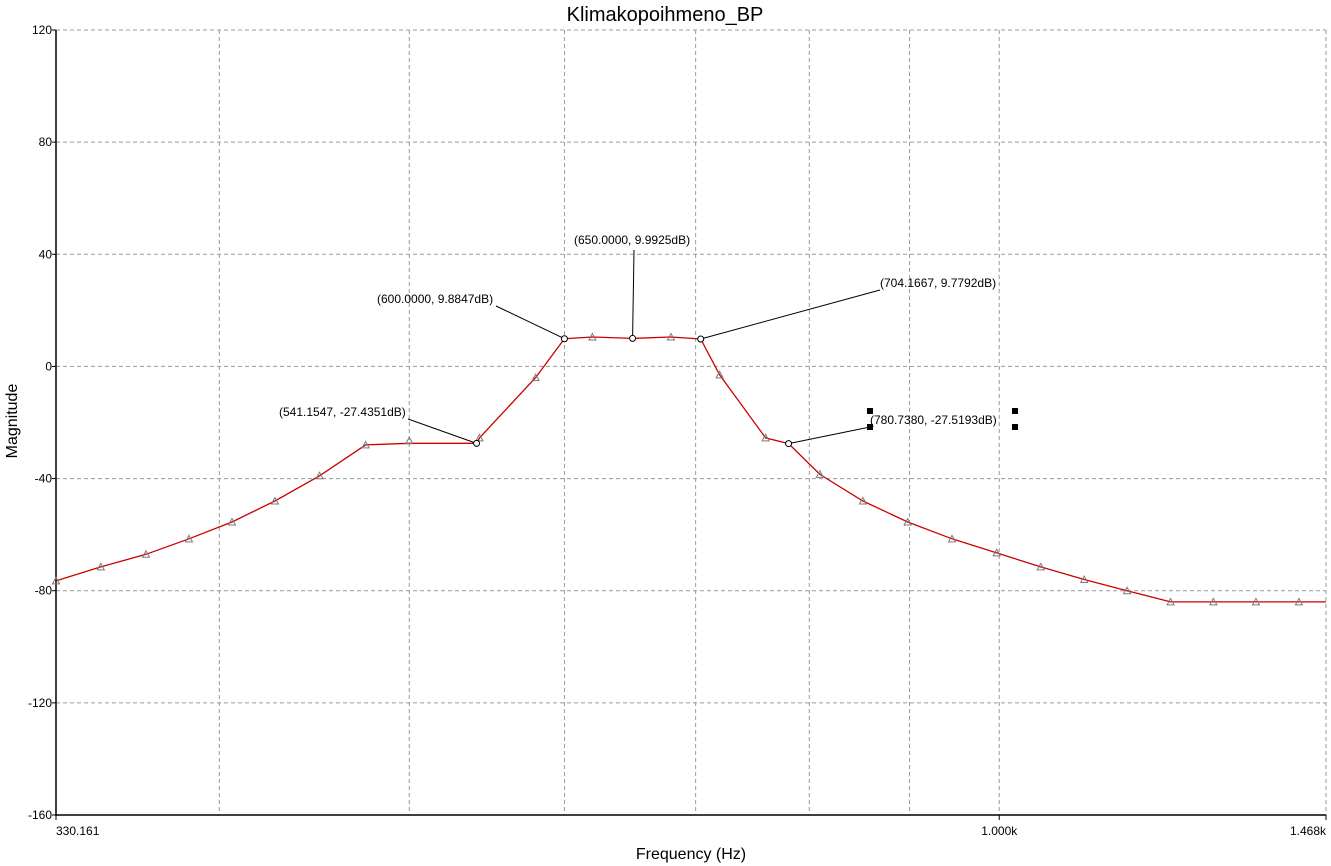 This screenshot has height=866, width=1331. I want to click on y-tick-label: 40, so click(46, 254).